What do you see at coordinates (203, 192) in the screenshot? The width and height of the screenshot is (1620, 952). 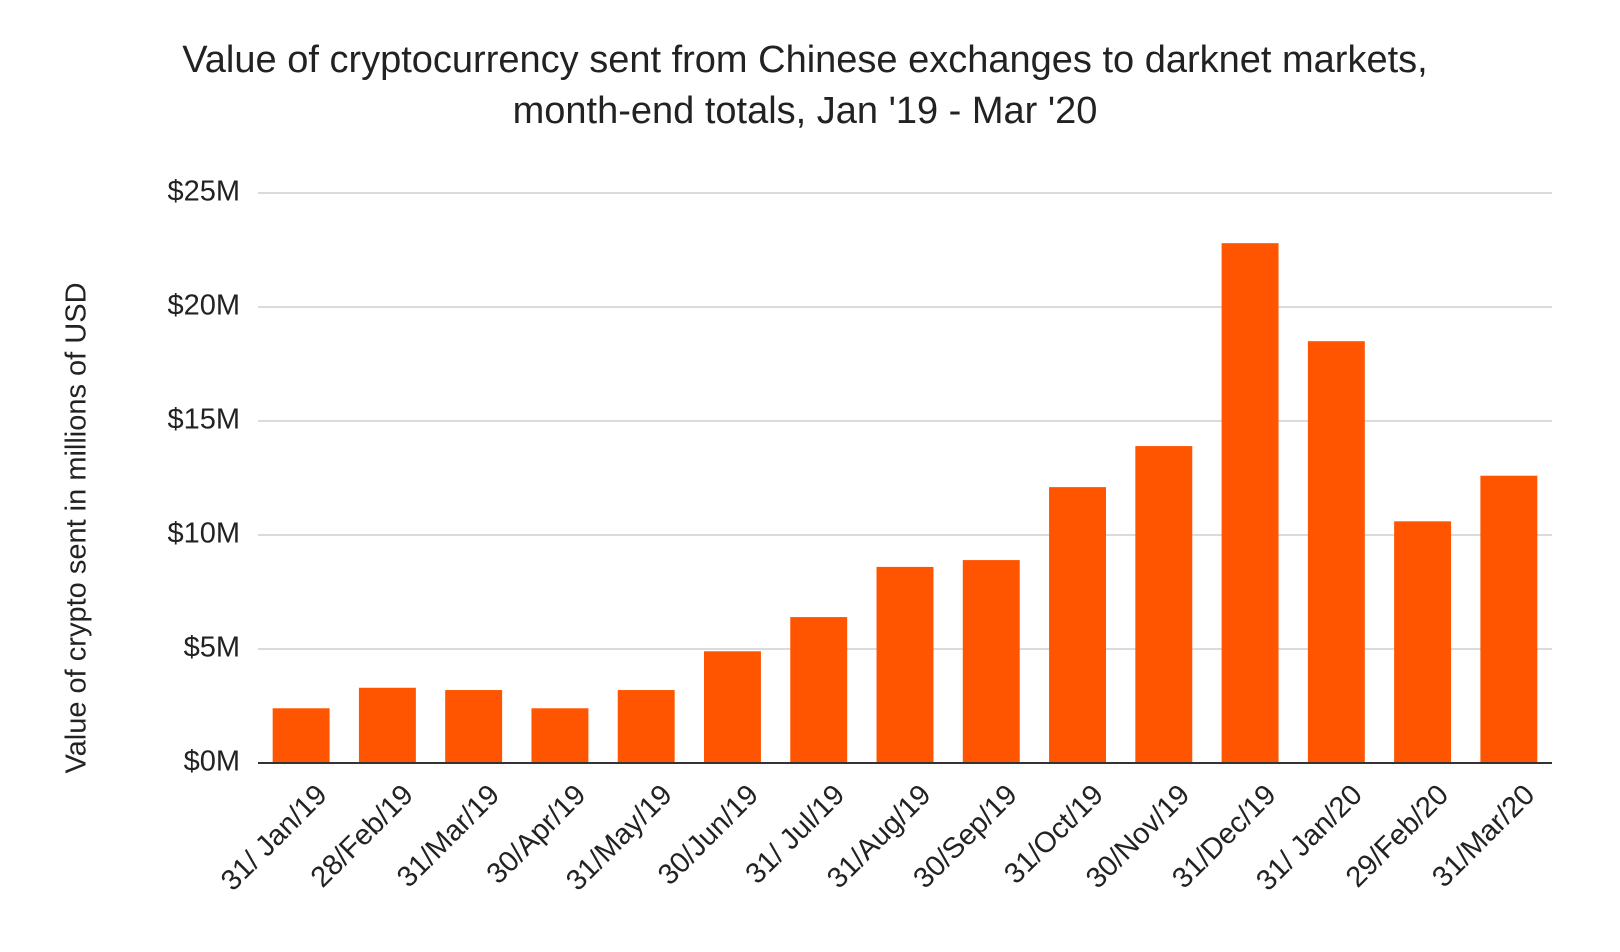 I see `y-tick-label: $25M` at bounding box center [203, 192].